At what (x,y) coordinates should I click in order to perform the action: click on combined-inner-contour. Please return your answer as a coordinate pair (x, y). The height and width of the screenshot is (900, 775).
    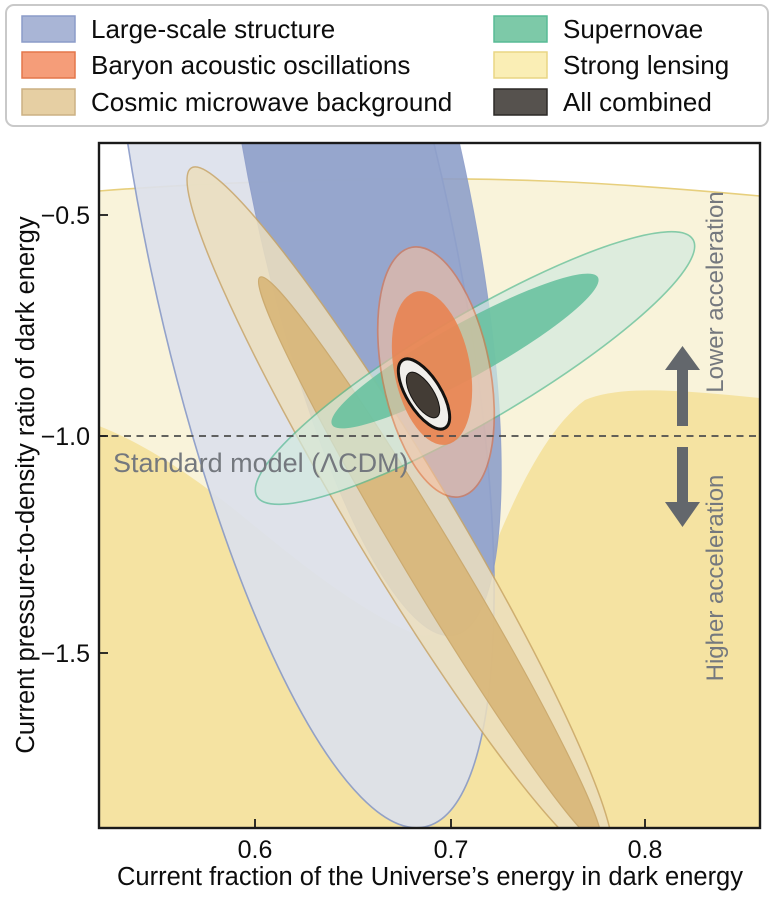
    Looking at the image, I should click on (423, 395).